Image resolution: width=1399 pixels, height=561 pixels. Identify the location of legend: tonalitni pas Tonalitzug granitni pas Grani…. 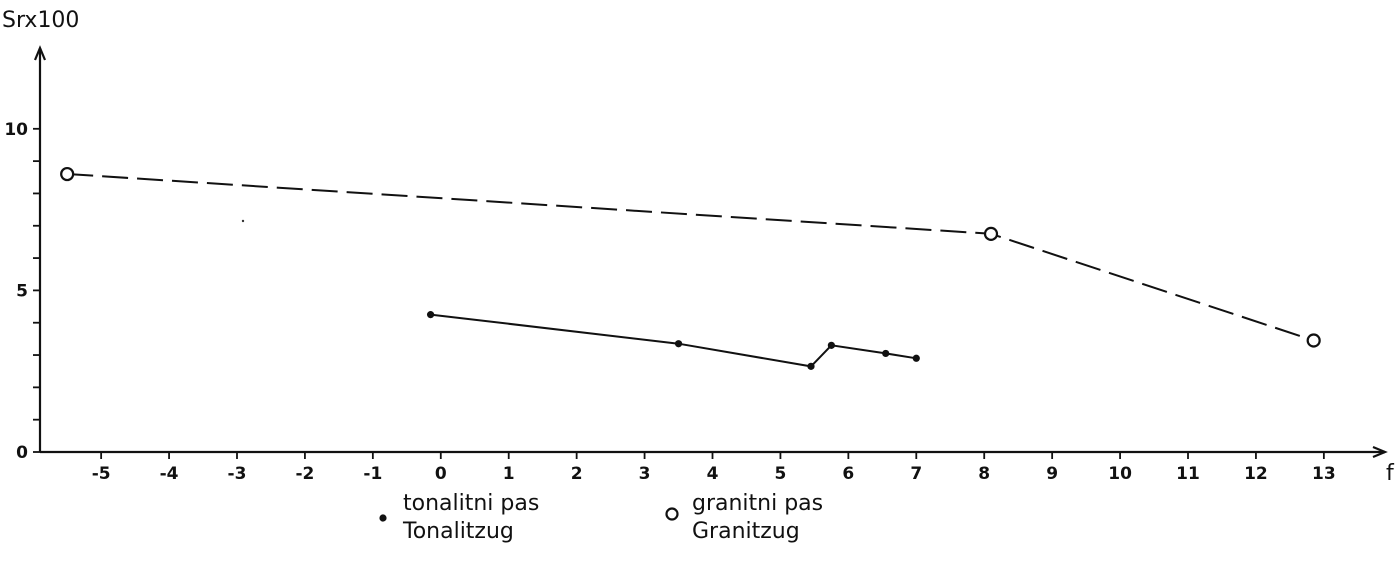
(601, 517).